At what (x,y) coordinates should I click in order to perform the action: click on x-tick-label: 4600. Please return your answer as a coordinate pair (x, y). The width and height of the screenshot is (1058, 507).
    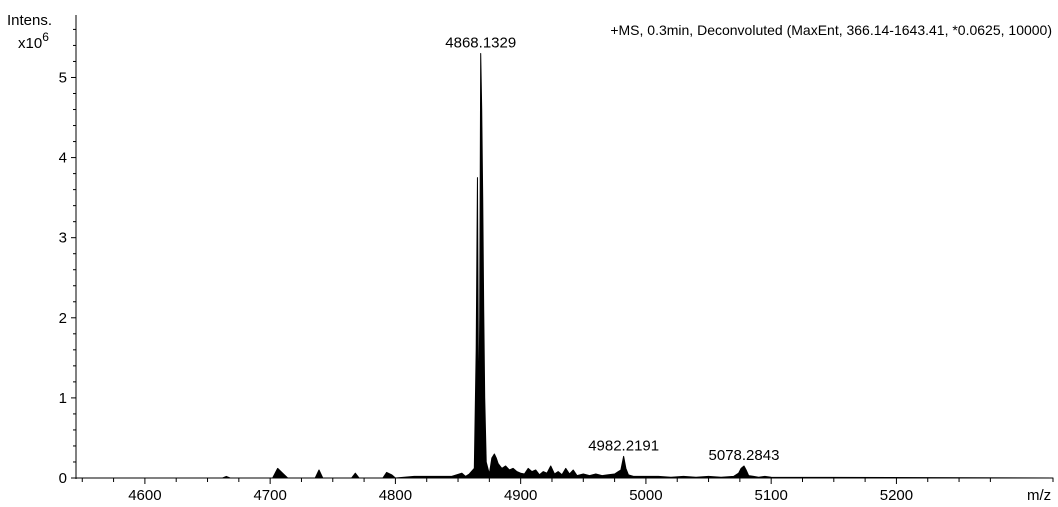
    Looking at the image, I should click on (144, 495).